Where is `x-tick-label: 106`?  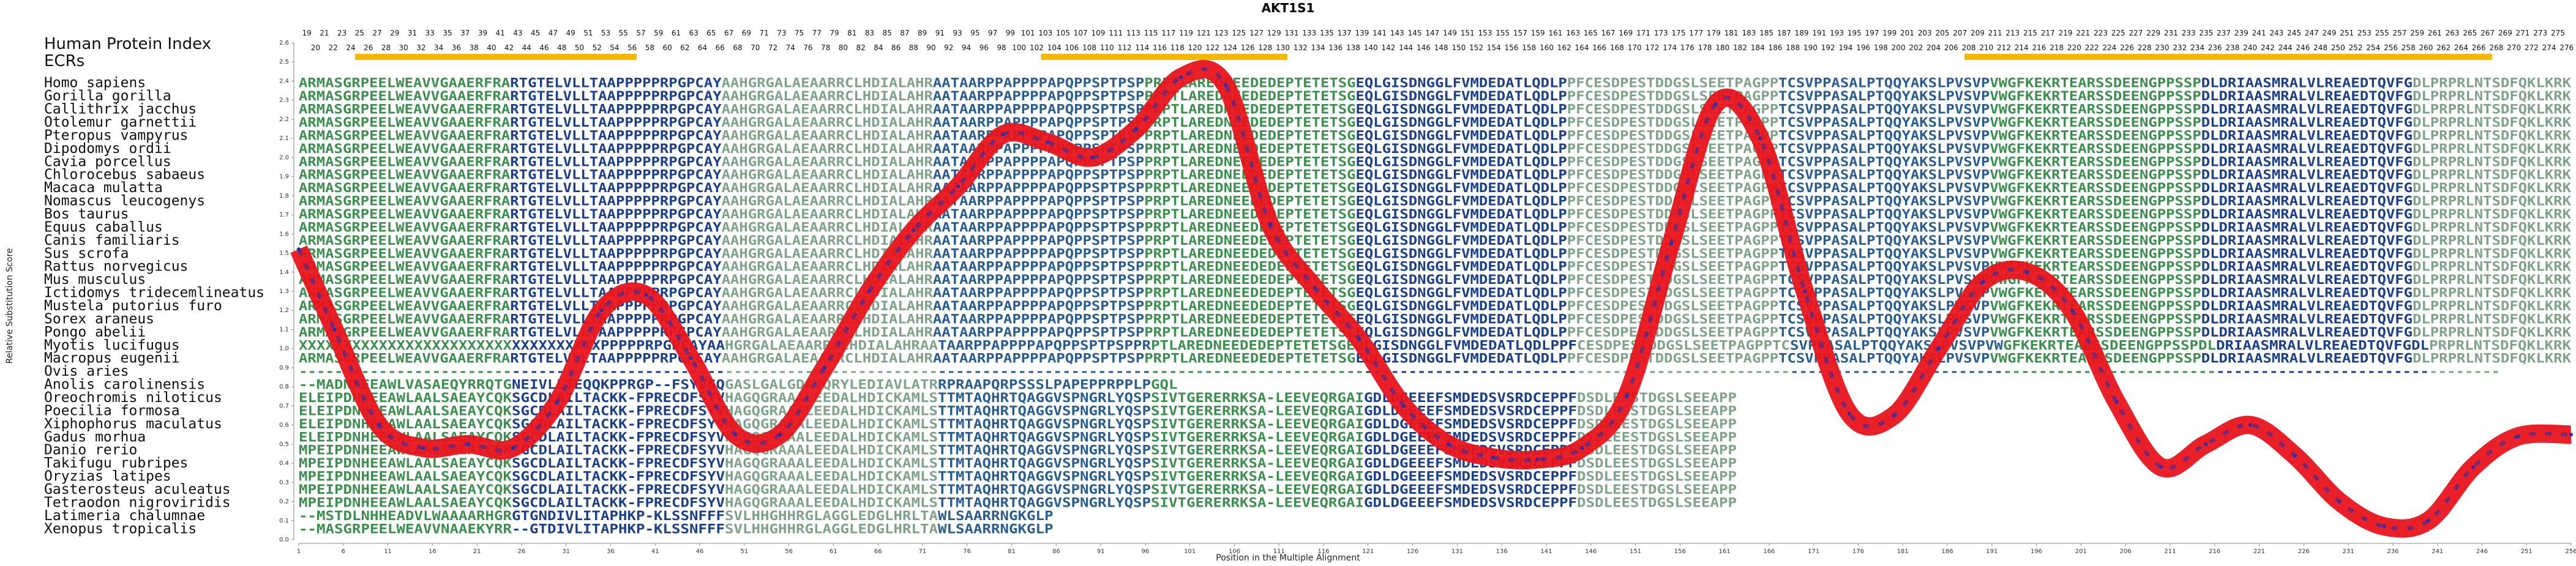 x-tick-label: 106 is located at coordinates (1235, 551).